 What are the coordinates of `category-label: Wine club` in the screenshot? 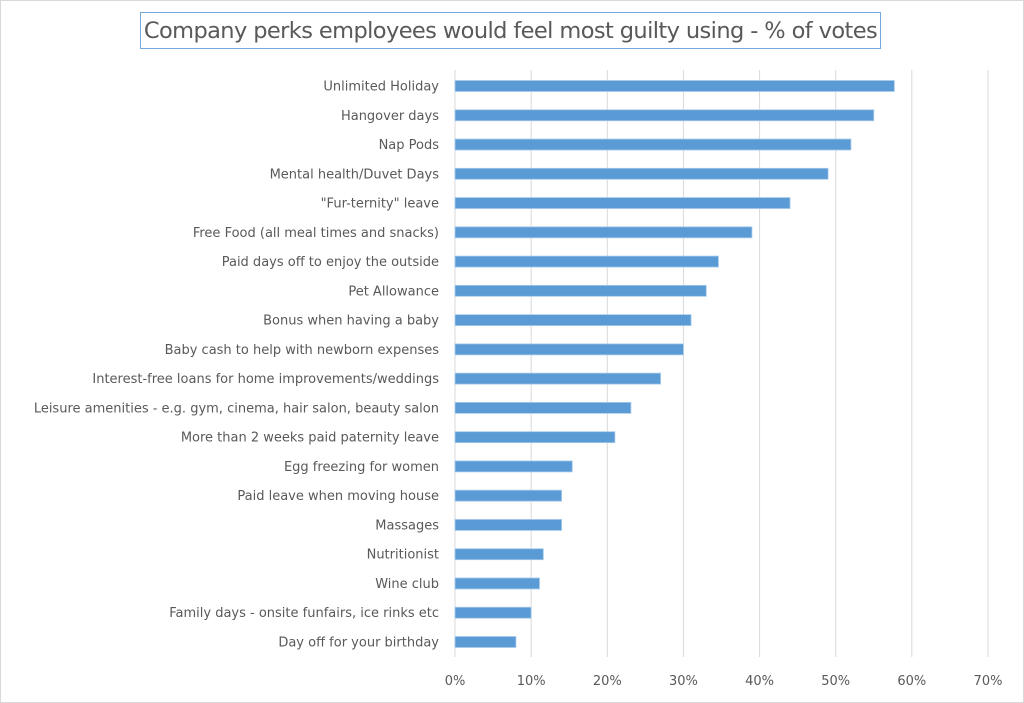 It's located at (407, 584).